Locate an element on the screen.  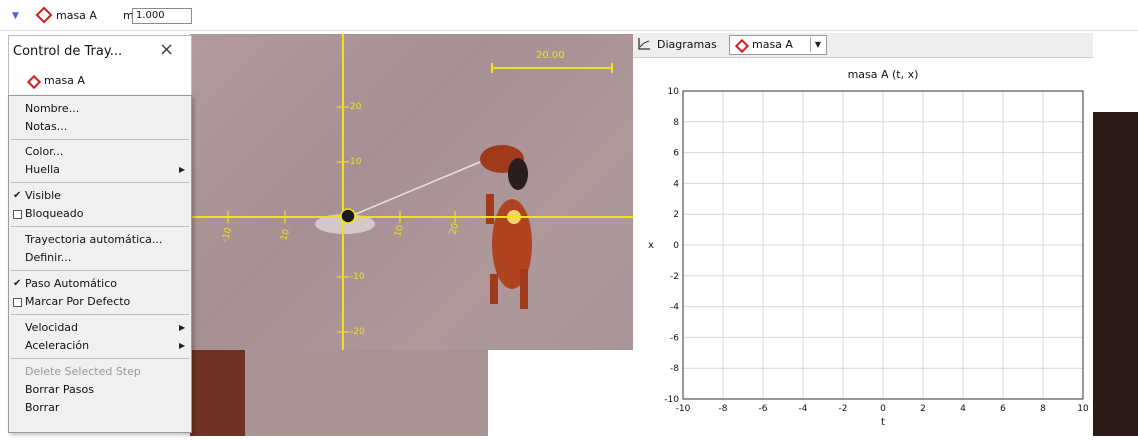
y-tick-label: 6 is located at coordinates (676, 154).